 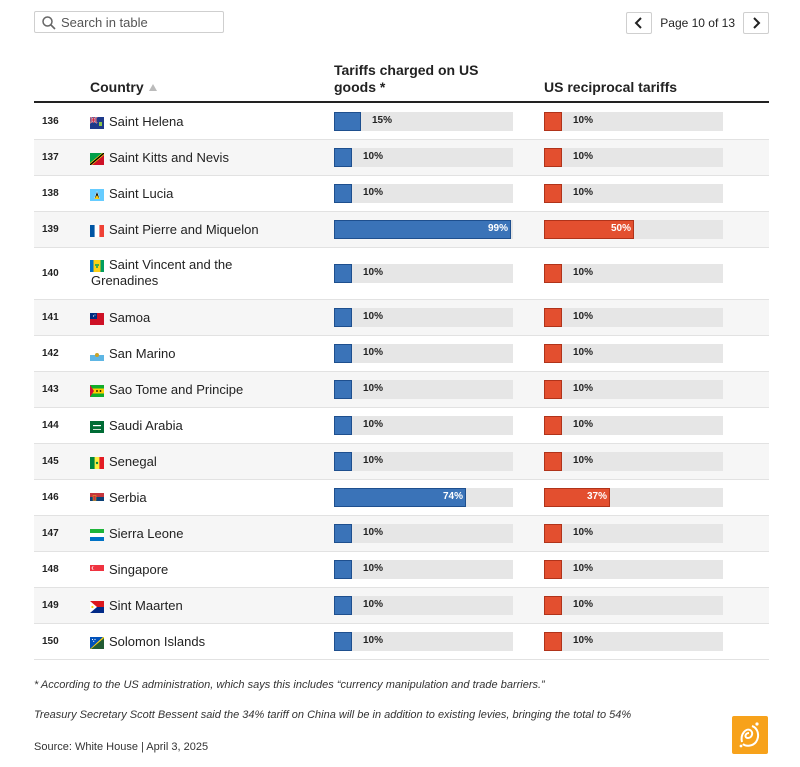 I want to click on saint-pierre-flag, so click(x=97, y=230).